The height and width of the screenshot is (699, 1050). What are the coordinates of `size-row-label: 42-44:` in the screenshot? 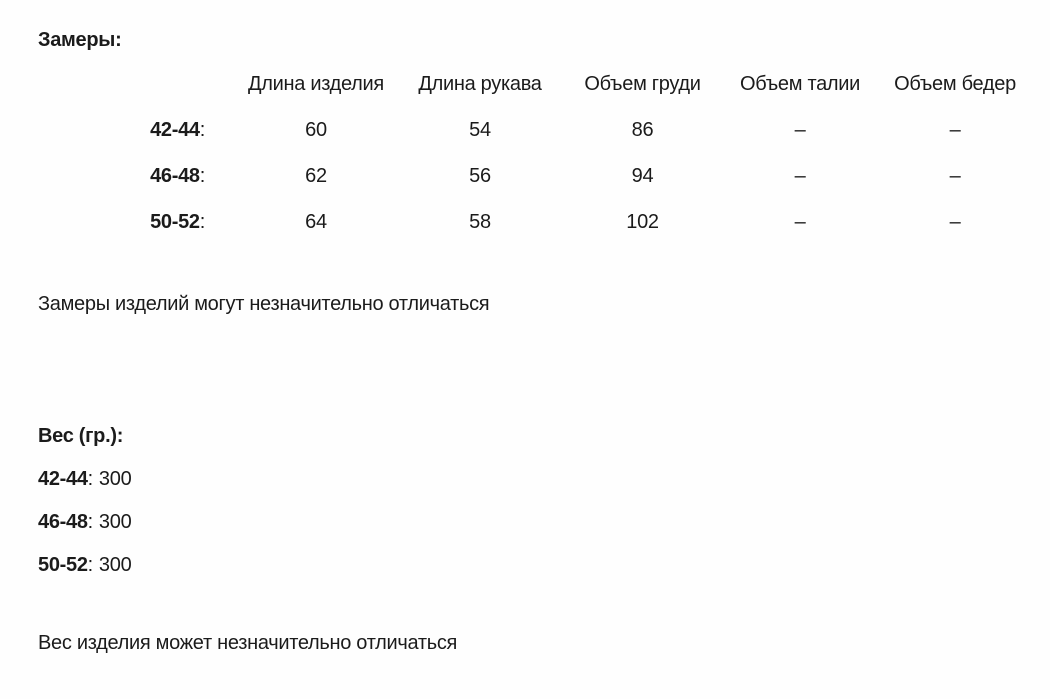 It's located at (118, 130).